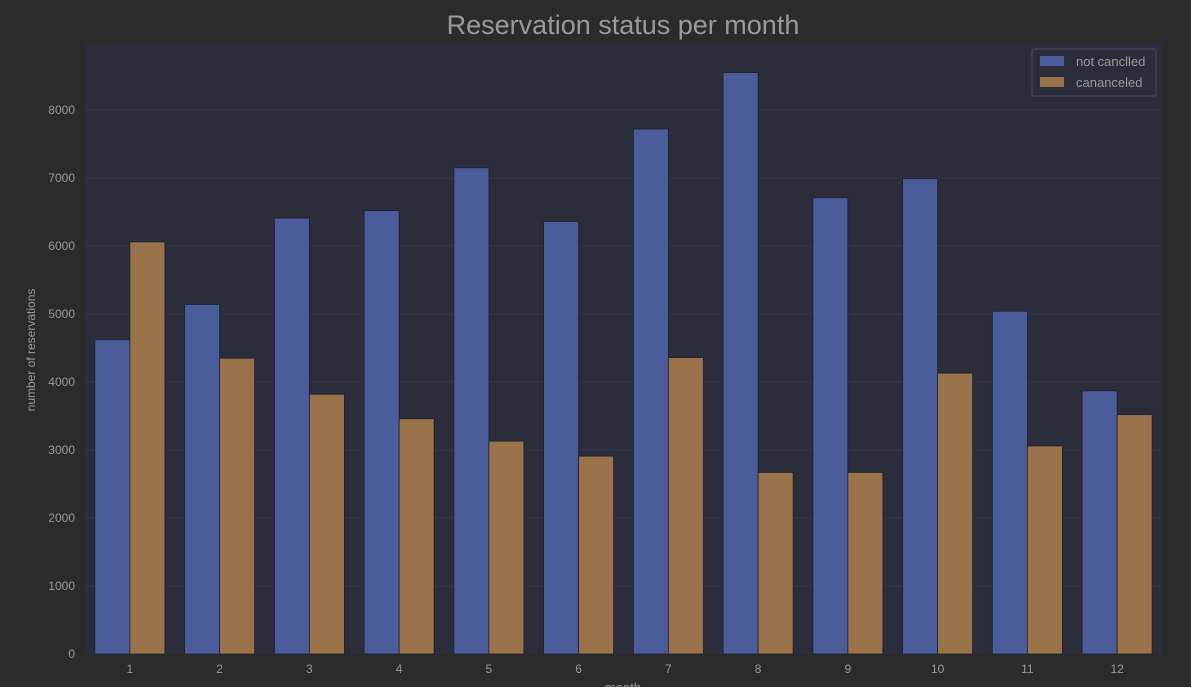 This screenshot has width=1191, height=687. I want to click on legend-label-not-cancelled: not canclled, so click(1110, 61).